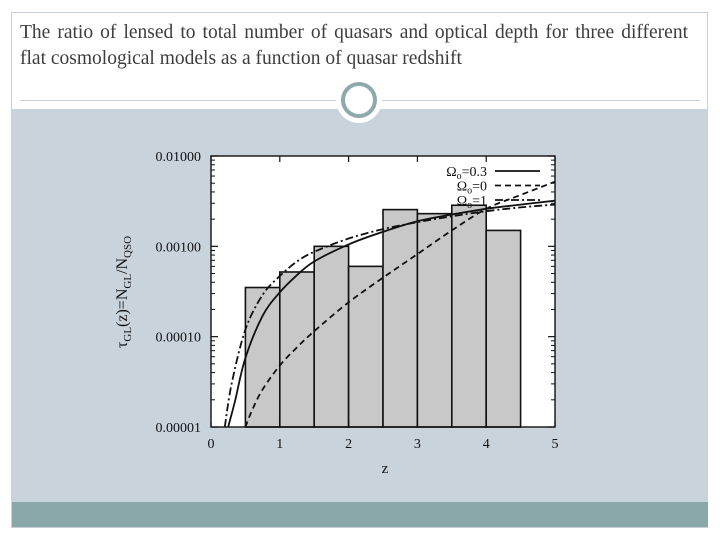 This screenshot has width=720, height=540. What do you see at coordinates (472, 188) in the screenshot?
I see `legend-label: Ωo=0` at bounding box center [472, 188].